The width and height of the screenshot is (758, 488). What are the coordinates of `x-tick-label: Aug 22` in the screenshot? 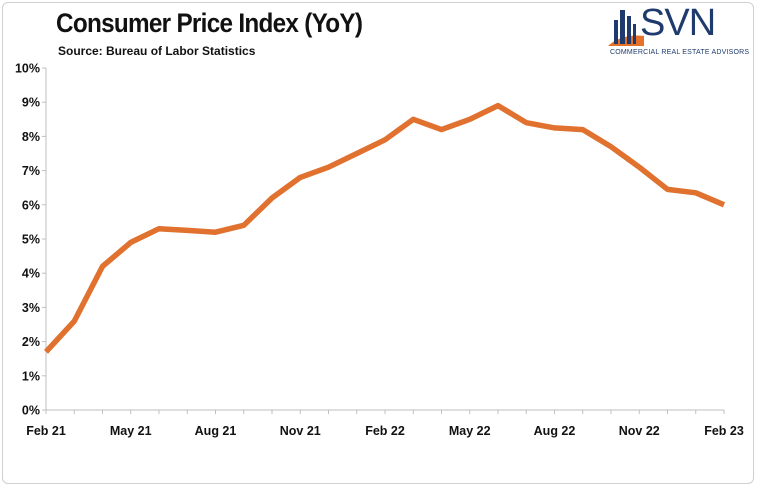 It's located at (555, 431).